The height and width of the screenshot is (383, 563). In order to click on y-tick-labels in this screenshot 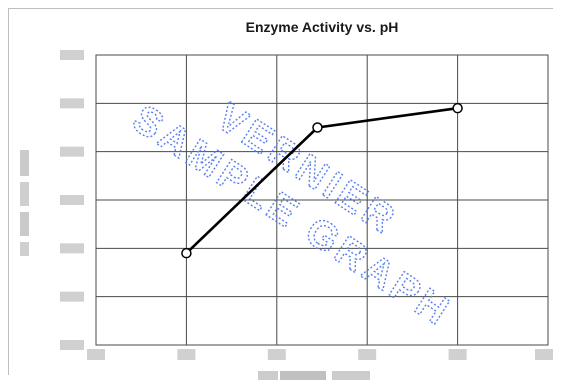, I will do `click(72, 200)`.